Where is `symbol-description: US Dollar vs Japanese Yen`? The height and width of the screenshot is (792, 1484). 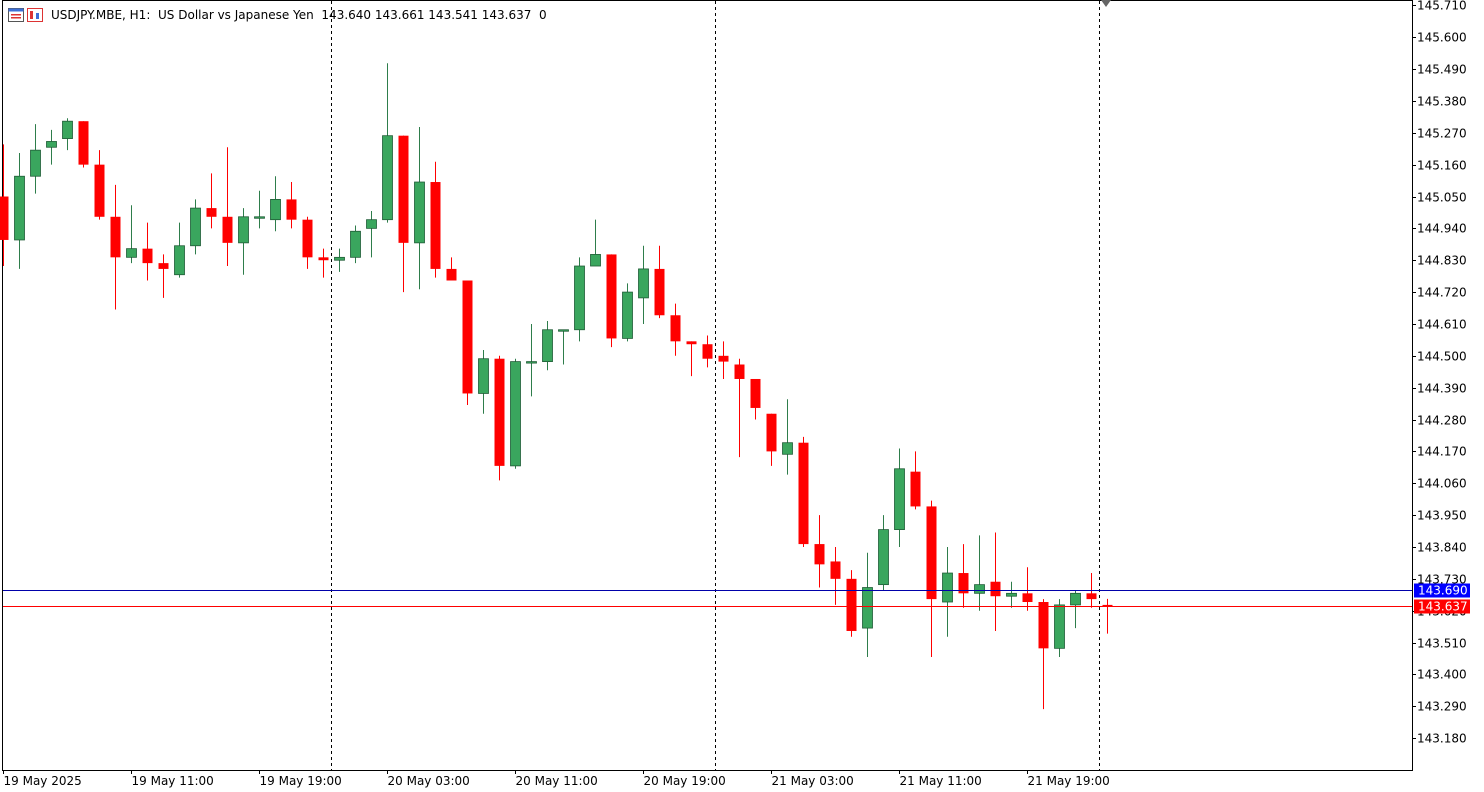
symbol-description: US Dollar vs Japanese Yen is located at coordinates (236, 15).